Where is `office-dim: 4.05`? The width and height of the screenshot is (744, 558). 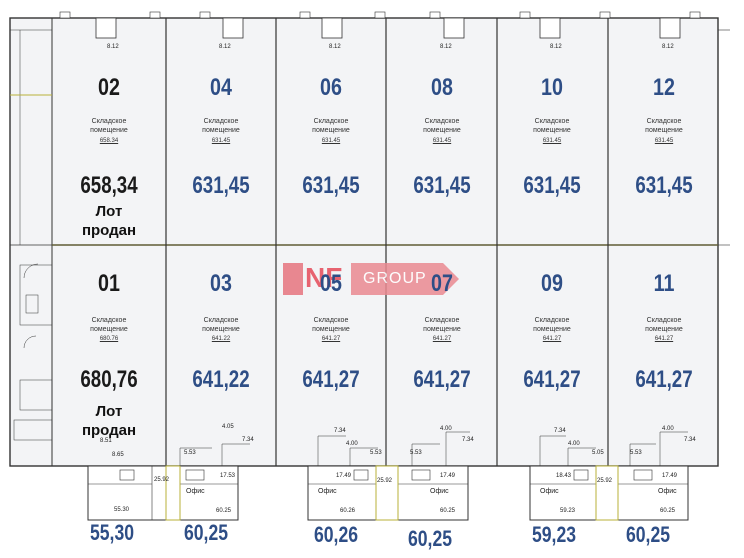 office-dim: 4.05 is located at coordinates (228, 427).